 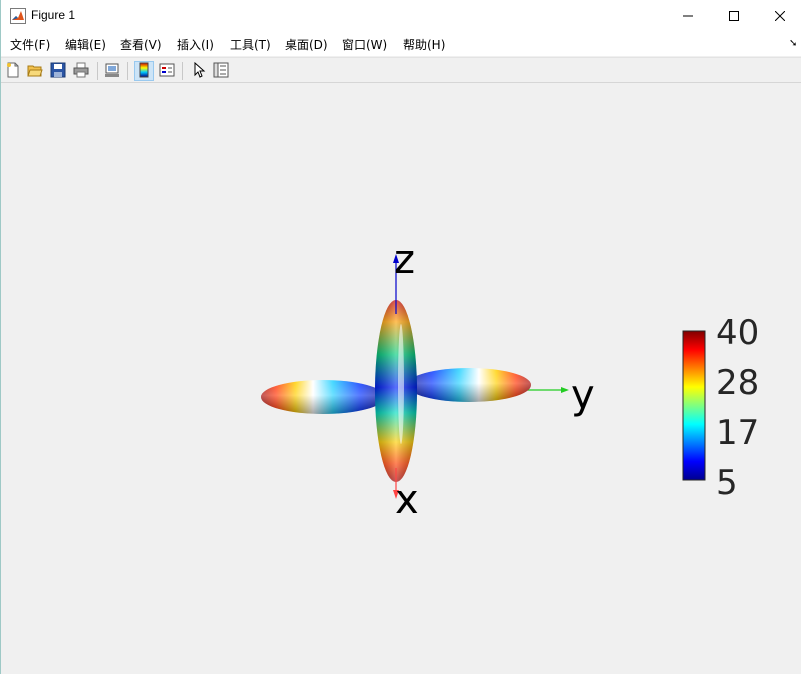 I want to click on new-figure-button, so click(x=13, y=71).